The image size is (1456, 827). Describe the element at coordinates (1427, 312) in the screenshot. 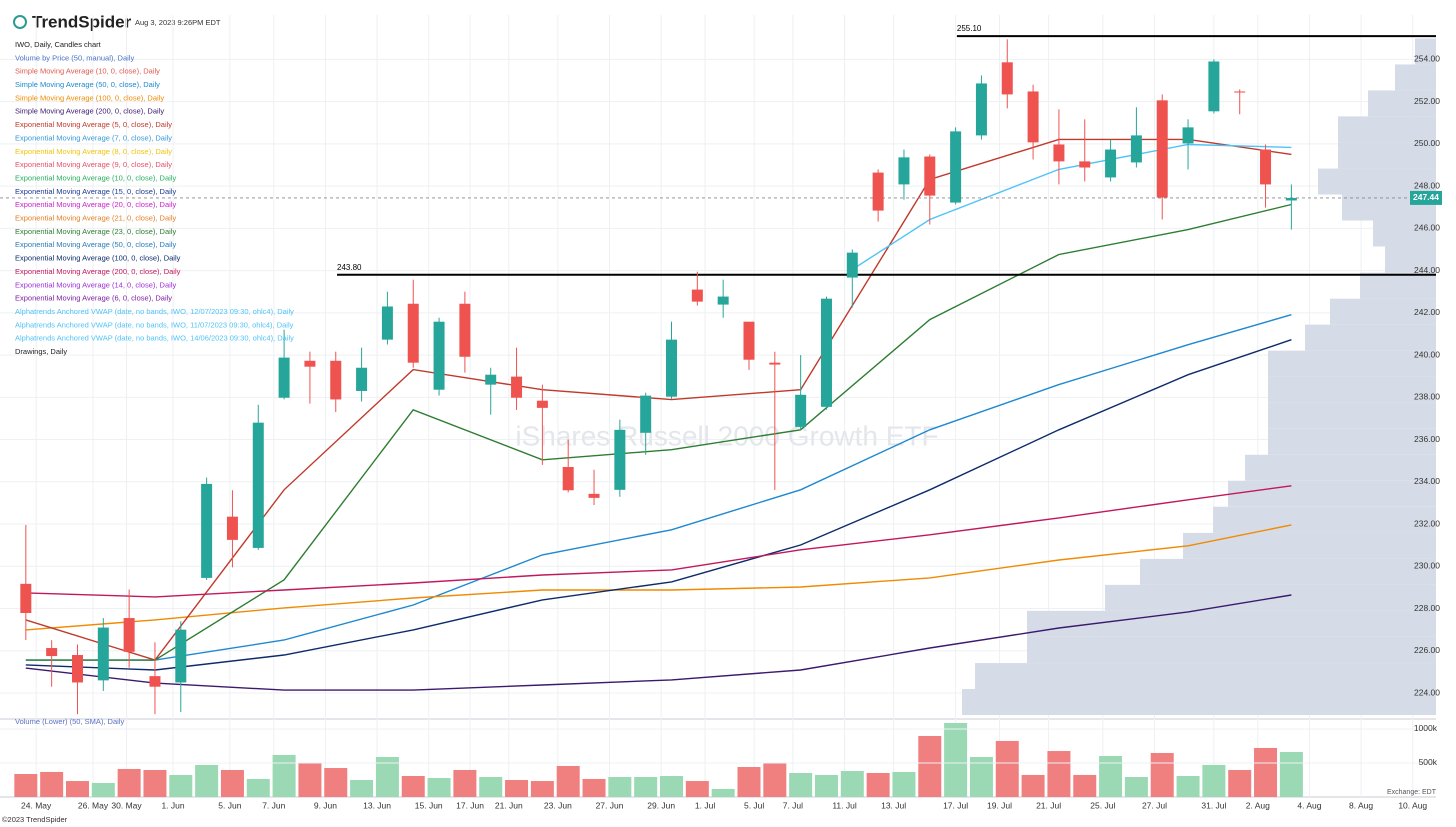

I see `y-tick-label: 242.00` at that location.